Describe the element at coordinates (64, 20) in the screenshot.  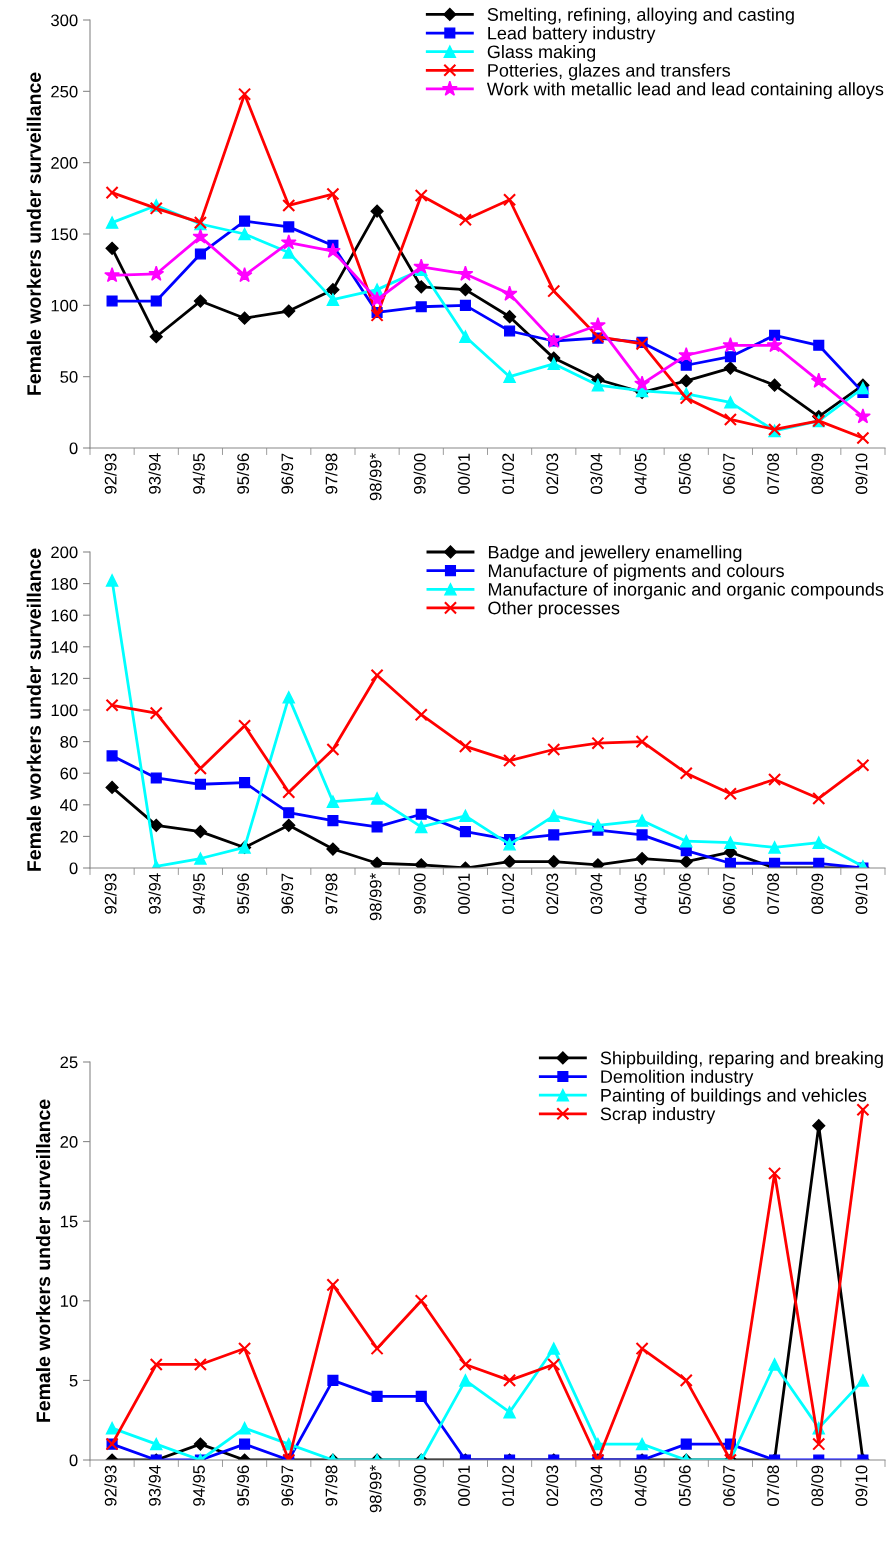
I see `y-tick-label: 300` at that location.